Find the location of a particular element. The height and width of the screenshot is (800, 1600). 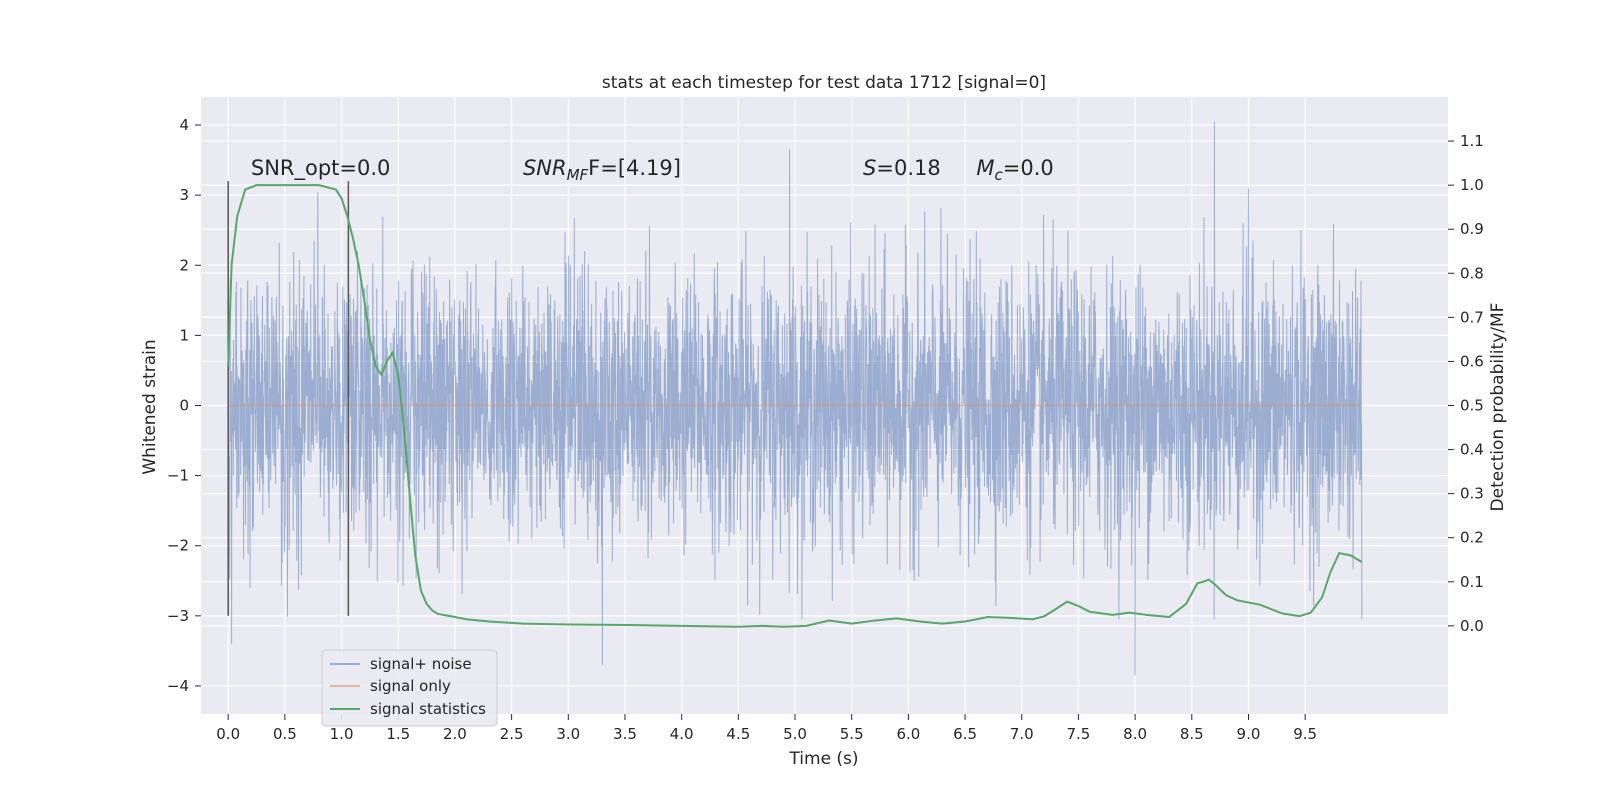

y-left-tick-label-7: −3 is located at coordinates (178, 616).